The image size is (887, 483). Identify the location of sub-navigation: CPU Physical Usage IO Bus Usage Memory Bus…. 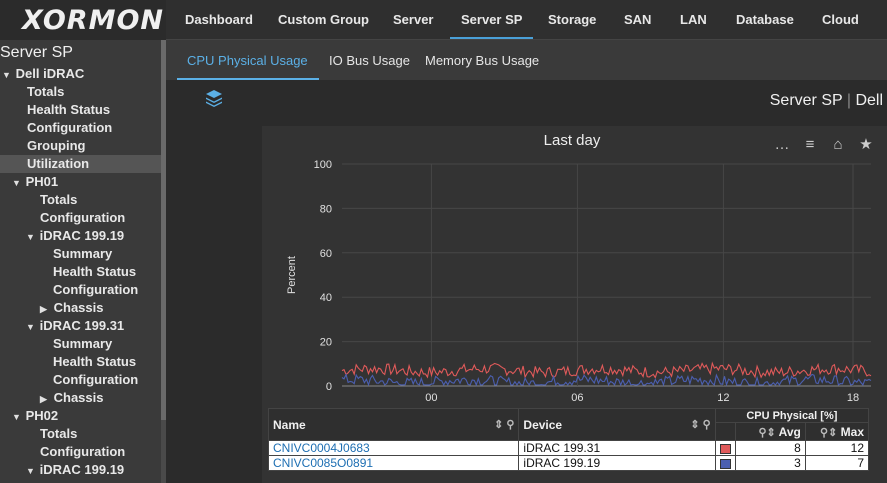
(526, 60).